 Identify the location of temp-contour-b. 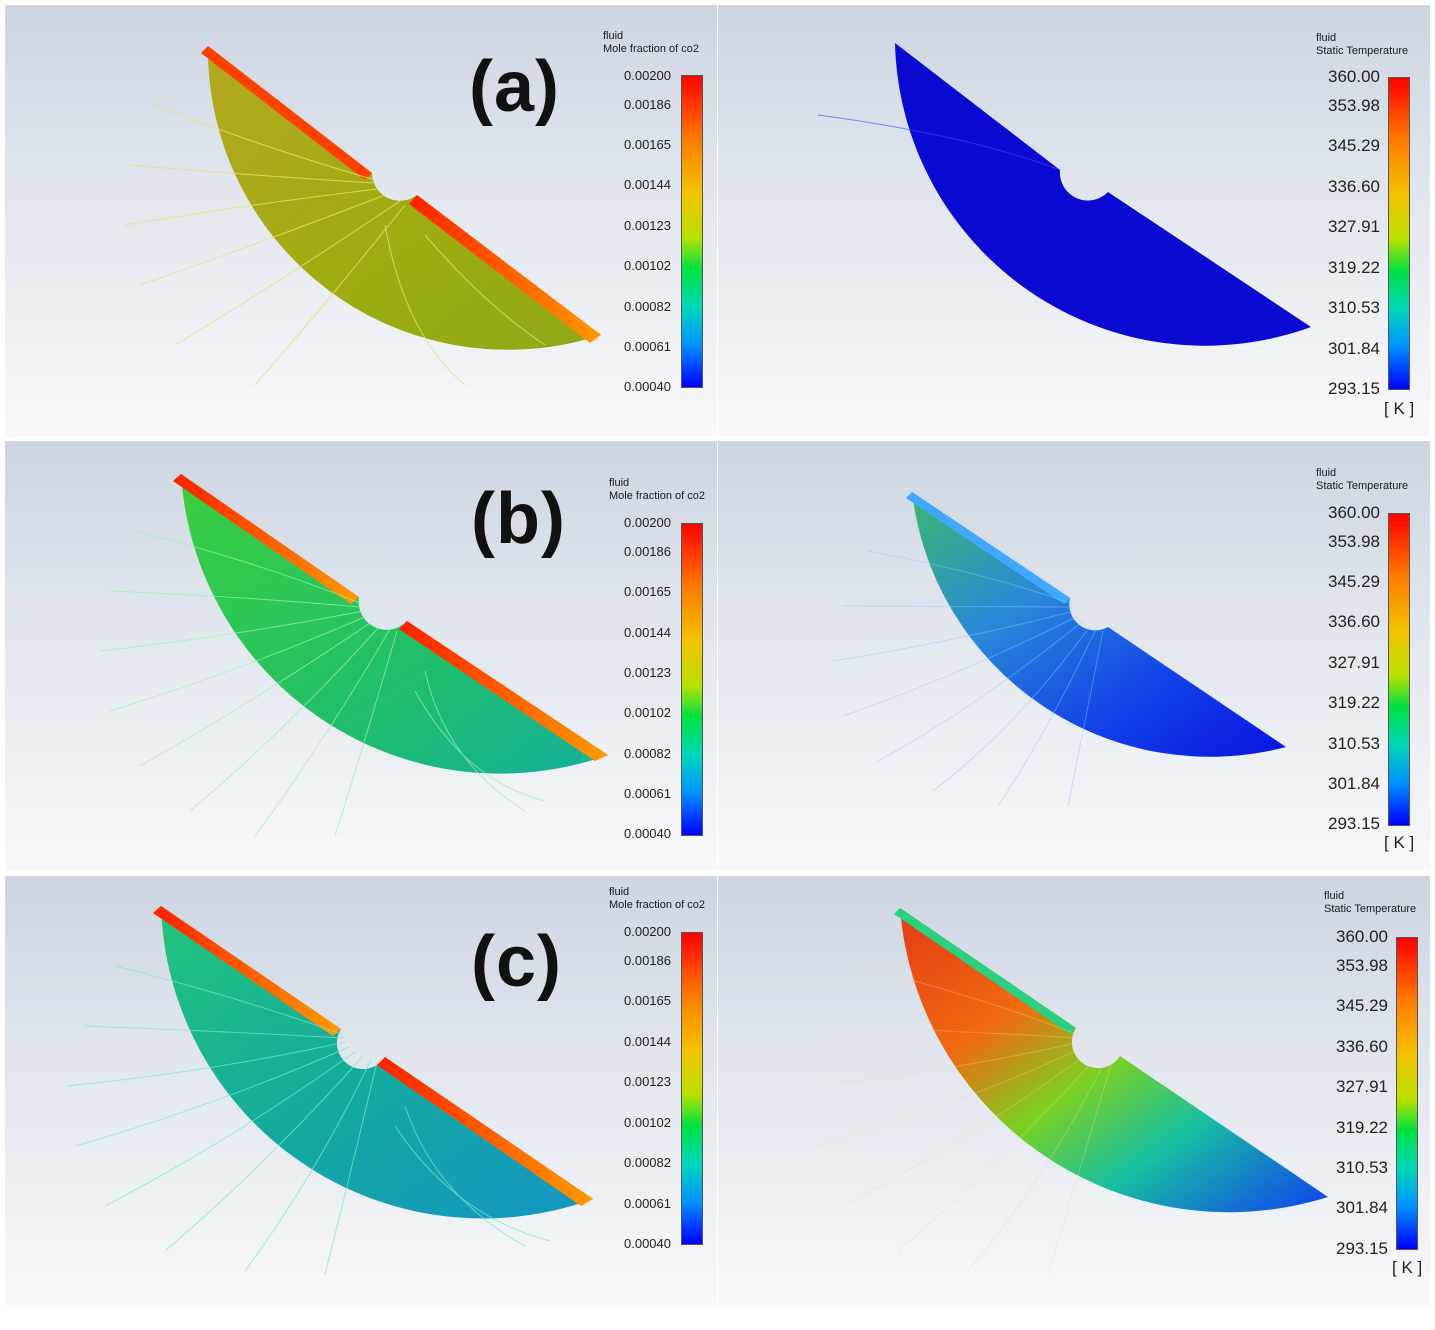
(1059, 649).